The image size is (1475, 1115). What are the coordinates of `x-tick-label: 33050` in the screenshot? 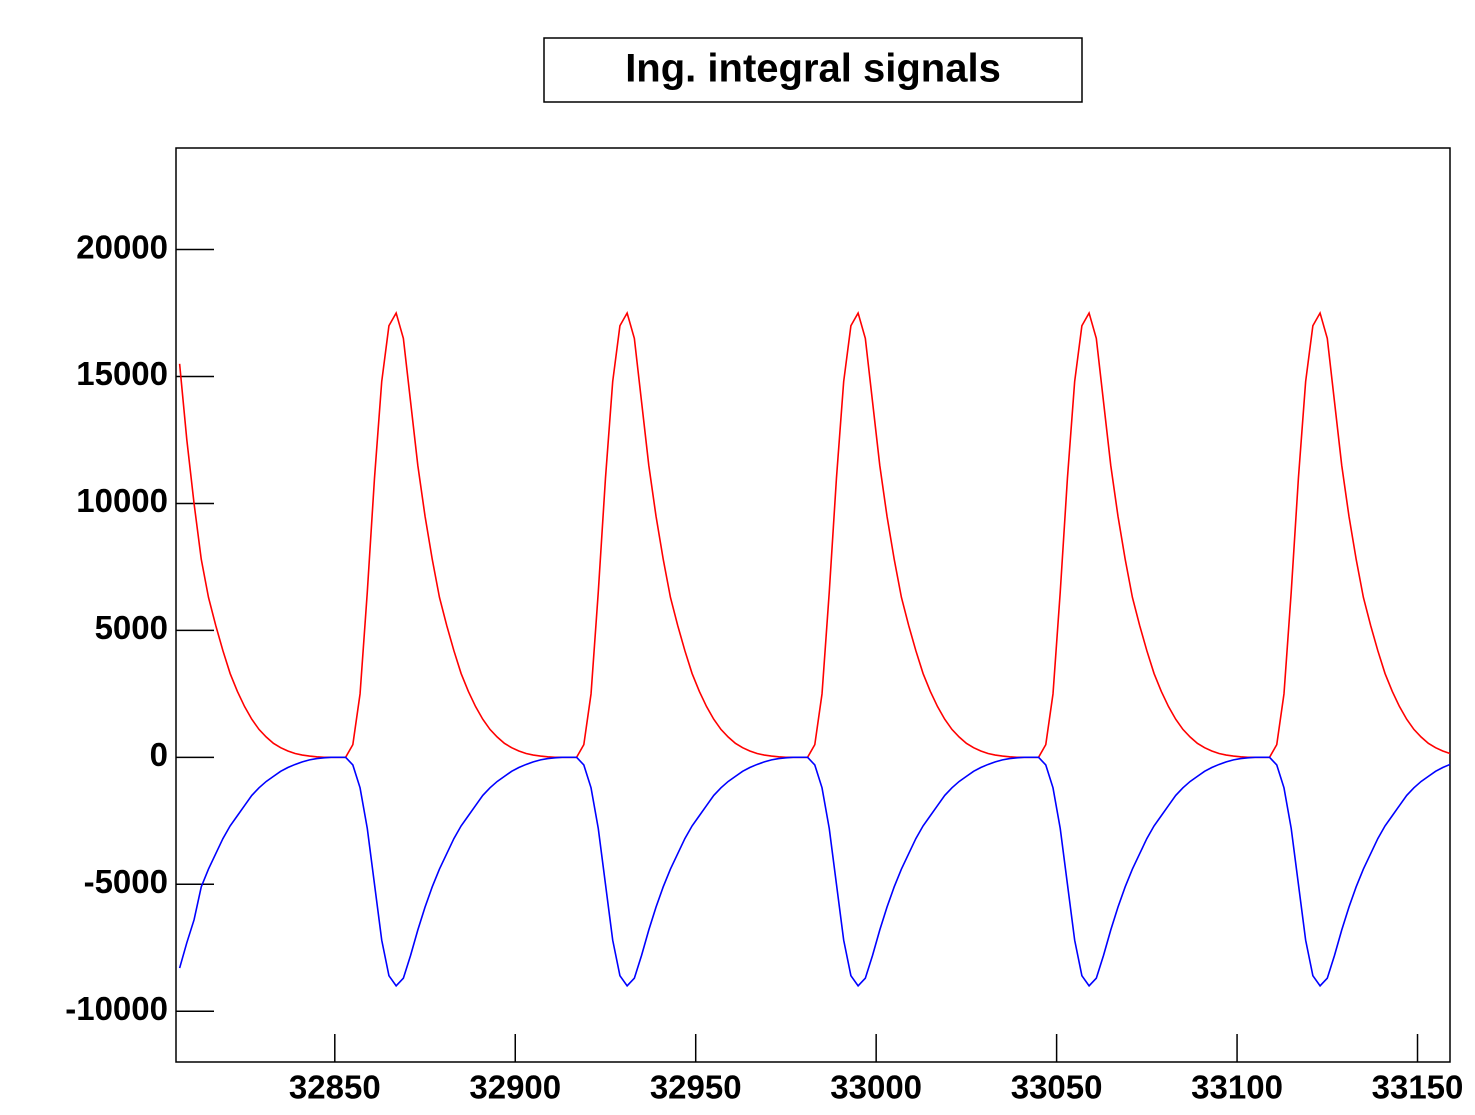 It's located at (1057, 1087).